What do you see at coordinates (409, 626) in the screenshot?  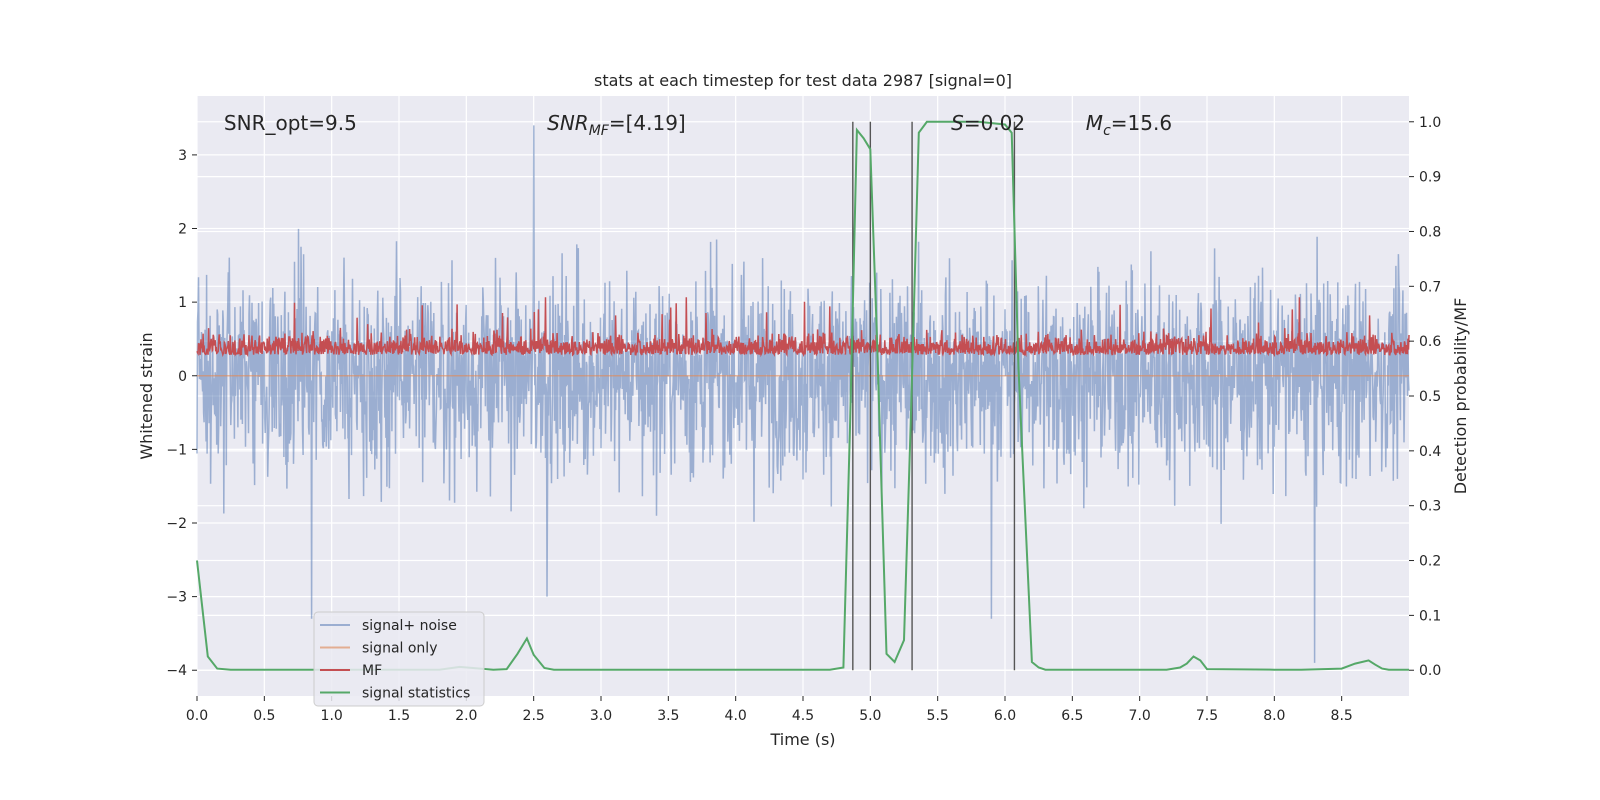 I see `legend-label: signal+ noise` at bounding box center [409, 626].